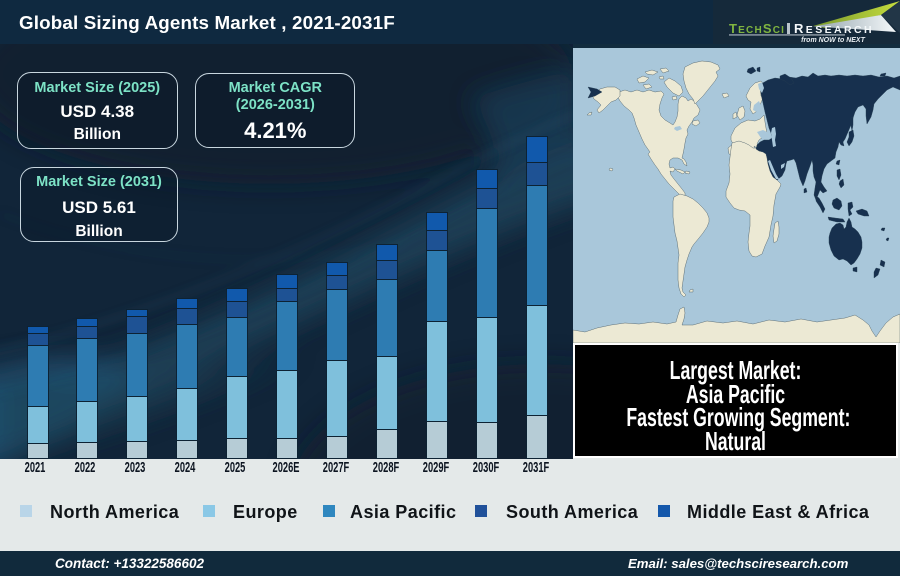 Image resolution: width=900 pixels, height=576 pixels. What do you see at coordinates (757, 28) in the screenshot?
I see `svg-text: TECHSCI` at bounding box center [757, 28].